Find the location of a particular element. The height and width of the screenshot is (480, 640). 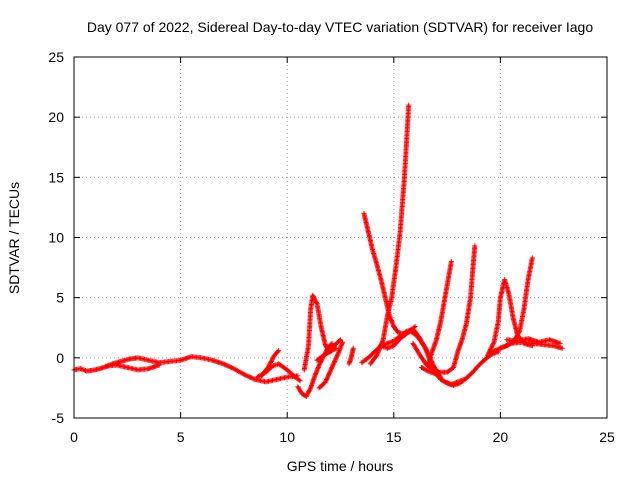

series-arc-low-band is located at coordinates (132, 367).